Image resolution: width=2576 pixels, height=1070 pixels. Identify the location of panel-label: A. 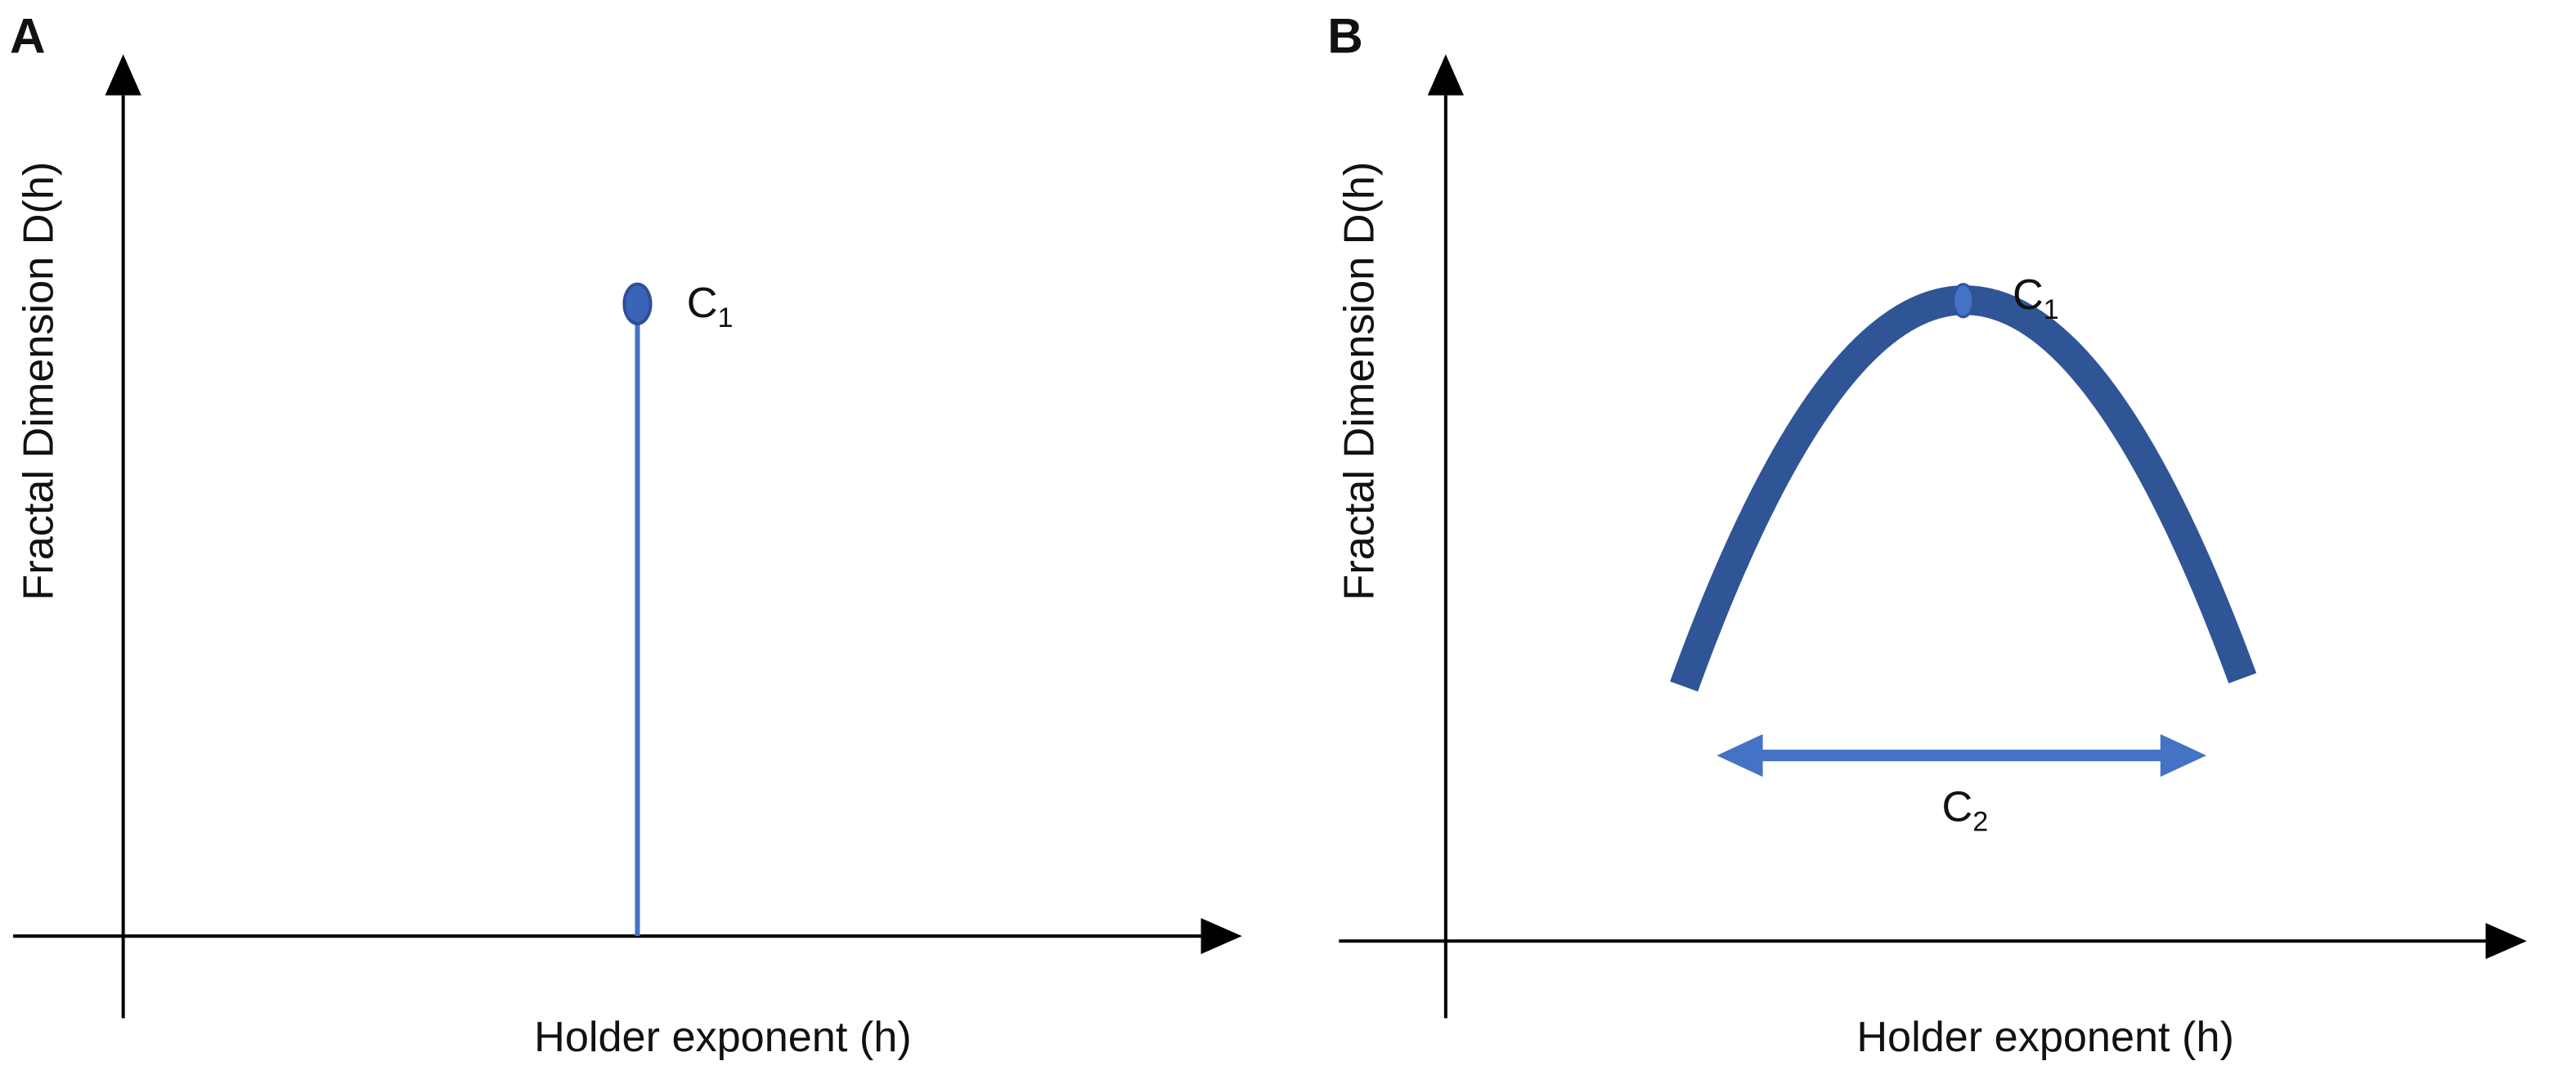
(28, 35).